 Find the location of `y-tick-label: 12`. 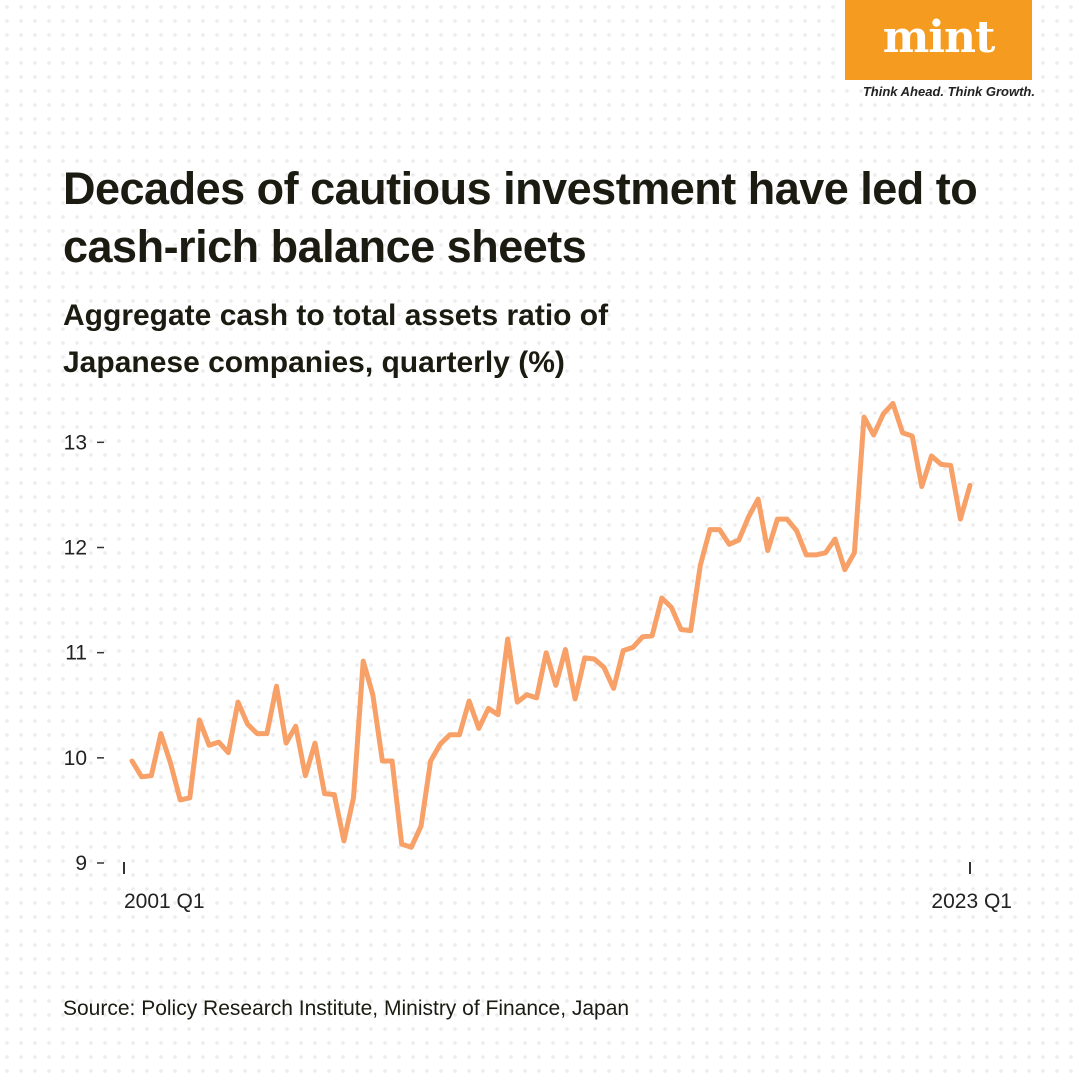

y-tick-label: 12 is located at coordinates (75, 547).